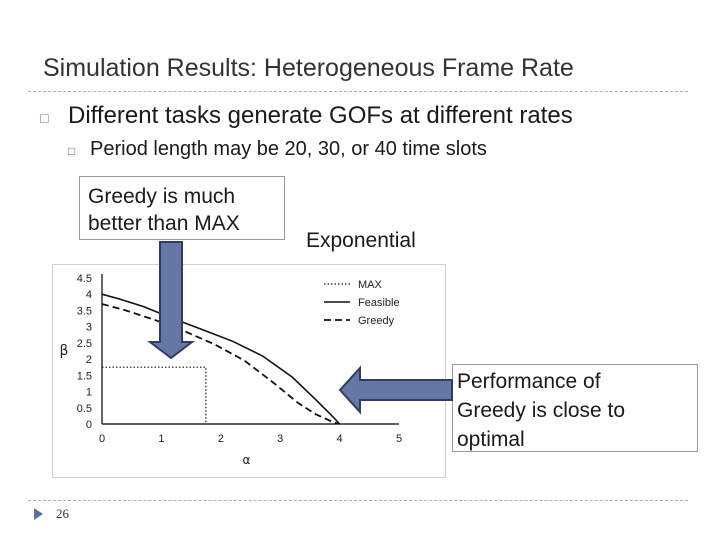  What do you see at coordinates (89, 425) in the screenshot?
I see `y-tick-label: 0` at bounding box center [89, 425].